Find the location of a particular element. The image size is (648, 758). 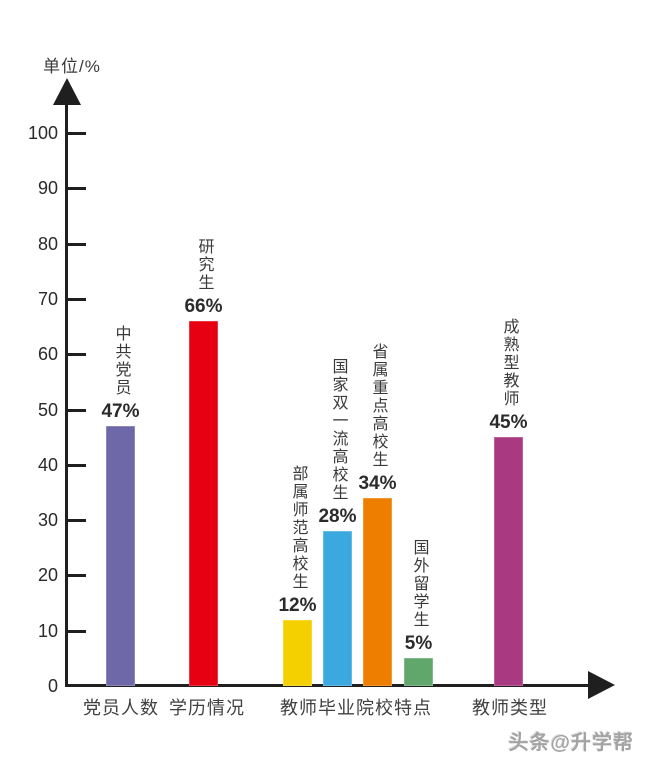

y-axis-tick-label: 40 is located at coordinates (47, 464).